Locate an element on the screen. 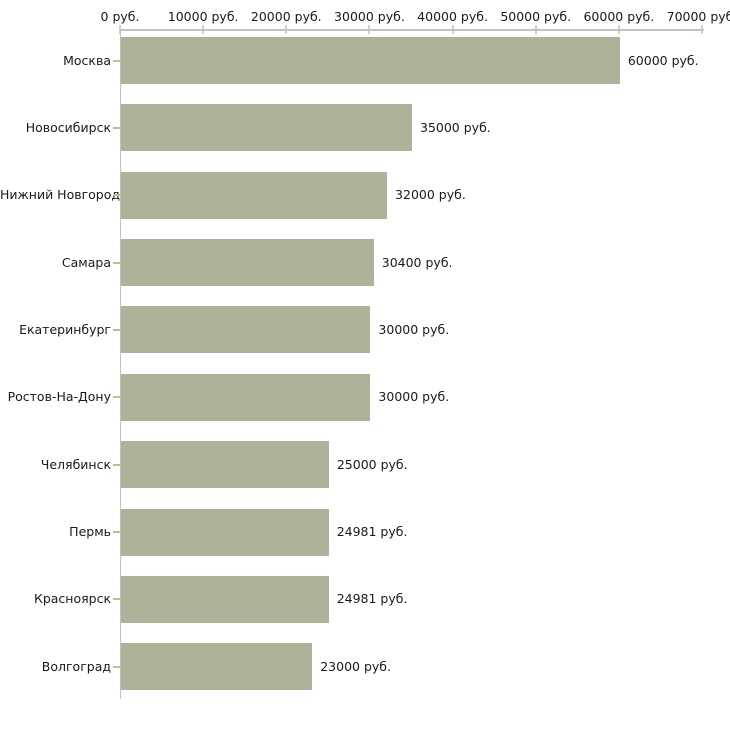  category-label: Нижний Новгород is located at coordinates (60, 195).